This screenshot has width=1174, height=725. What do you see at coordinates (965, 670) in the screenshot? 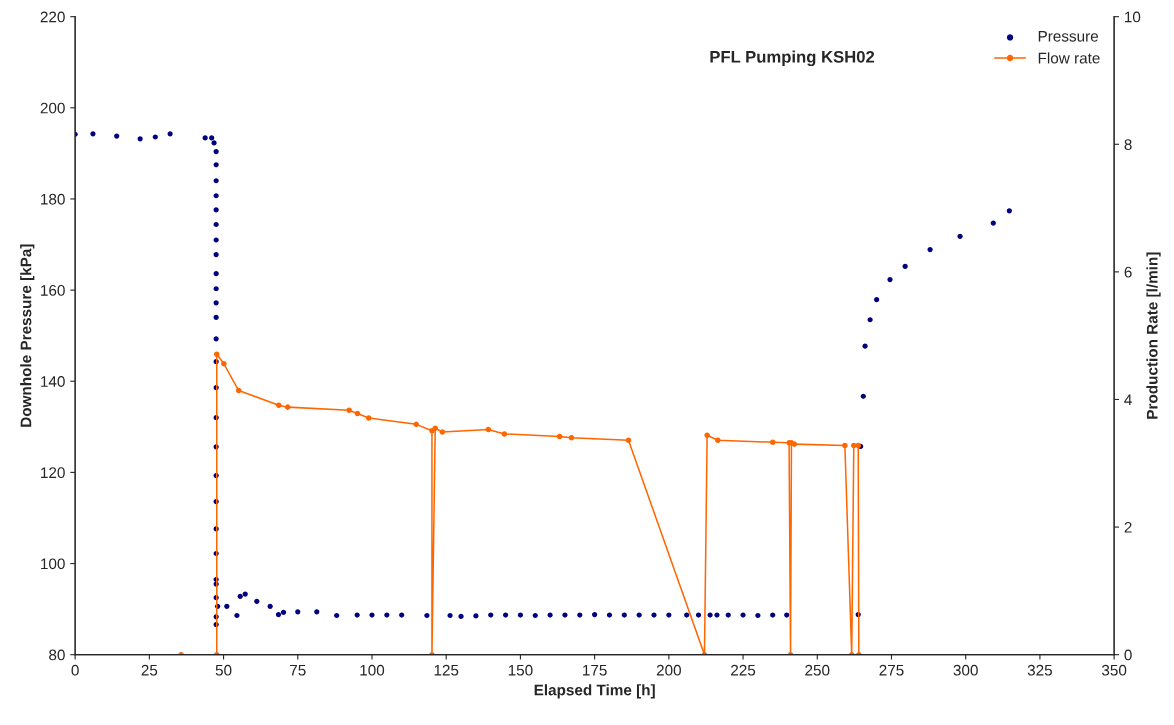
I see `x-tick-label: 300` at bounding box center [965, 670].